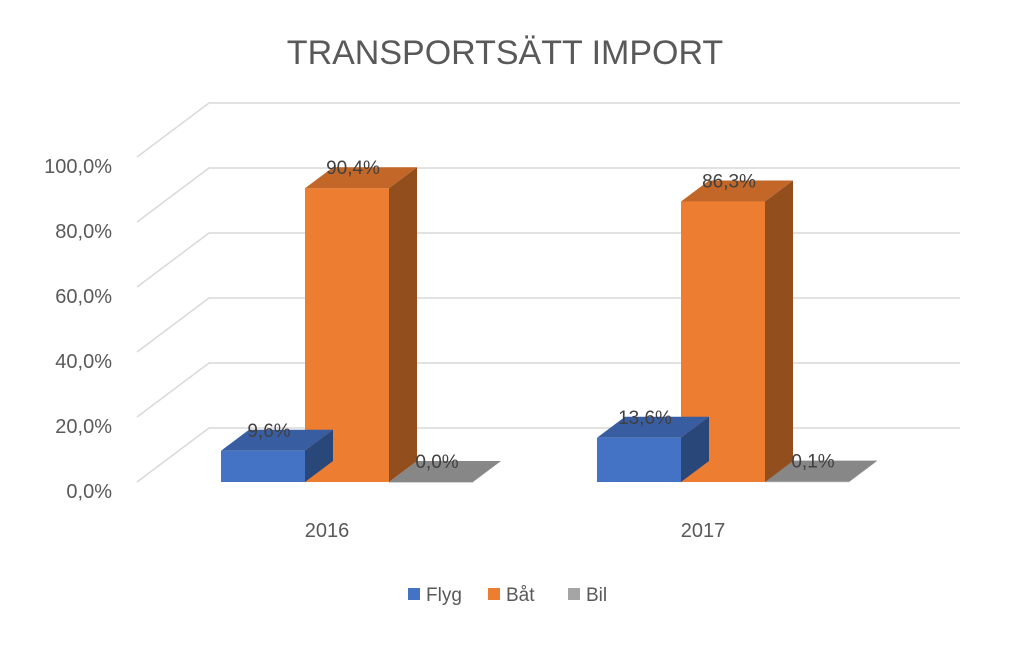  Describe the element at coordinates (327, 531) in the screenshot. I see `x-category-label: 2016` at that location.